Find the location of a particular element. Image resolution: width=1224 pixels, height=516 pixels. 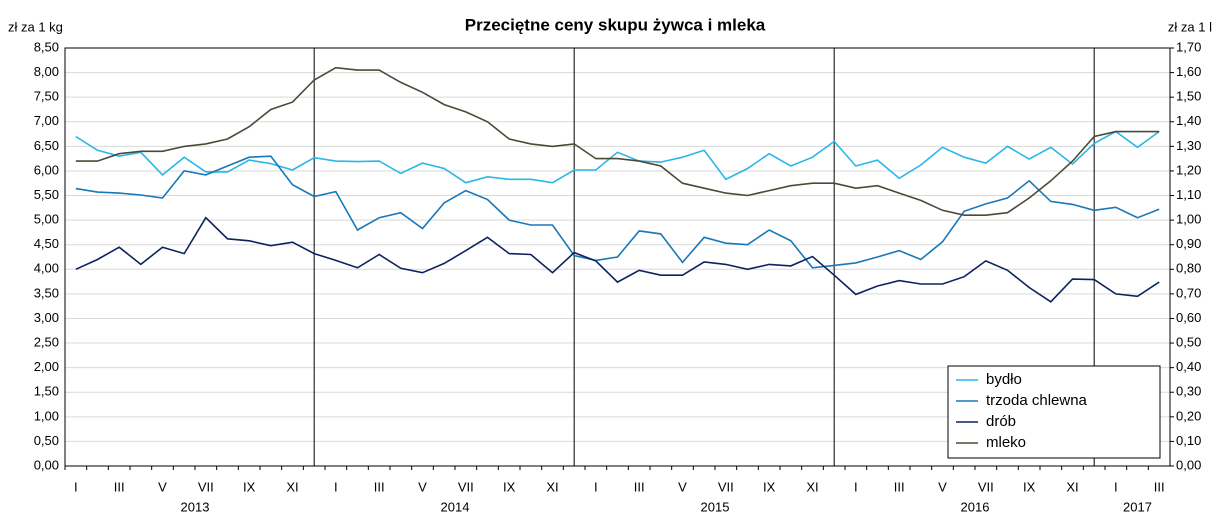

y2-tick-label: 1,70 is located at coordinates (1188, 46).